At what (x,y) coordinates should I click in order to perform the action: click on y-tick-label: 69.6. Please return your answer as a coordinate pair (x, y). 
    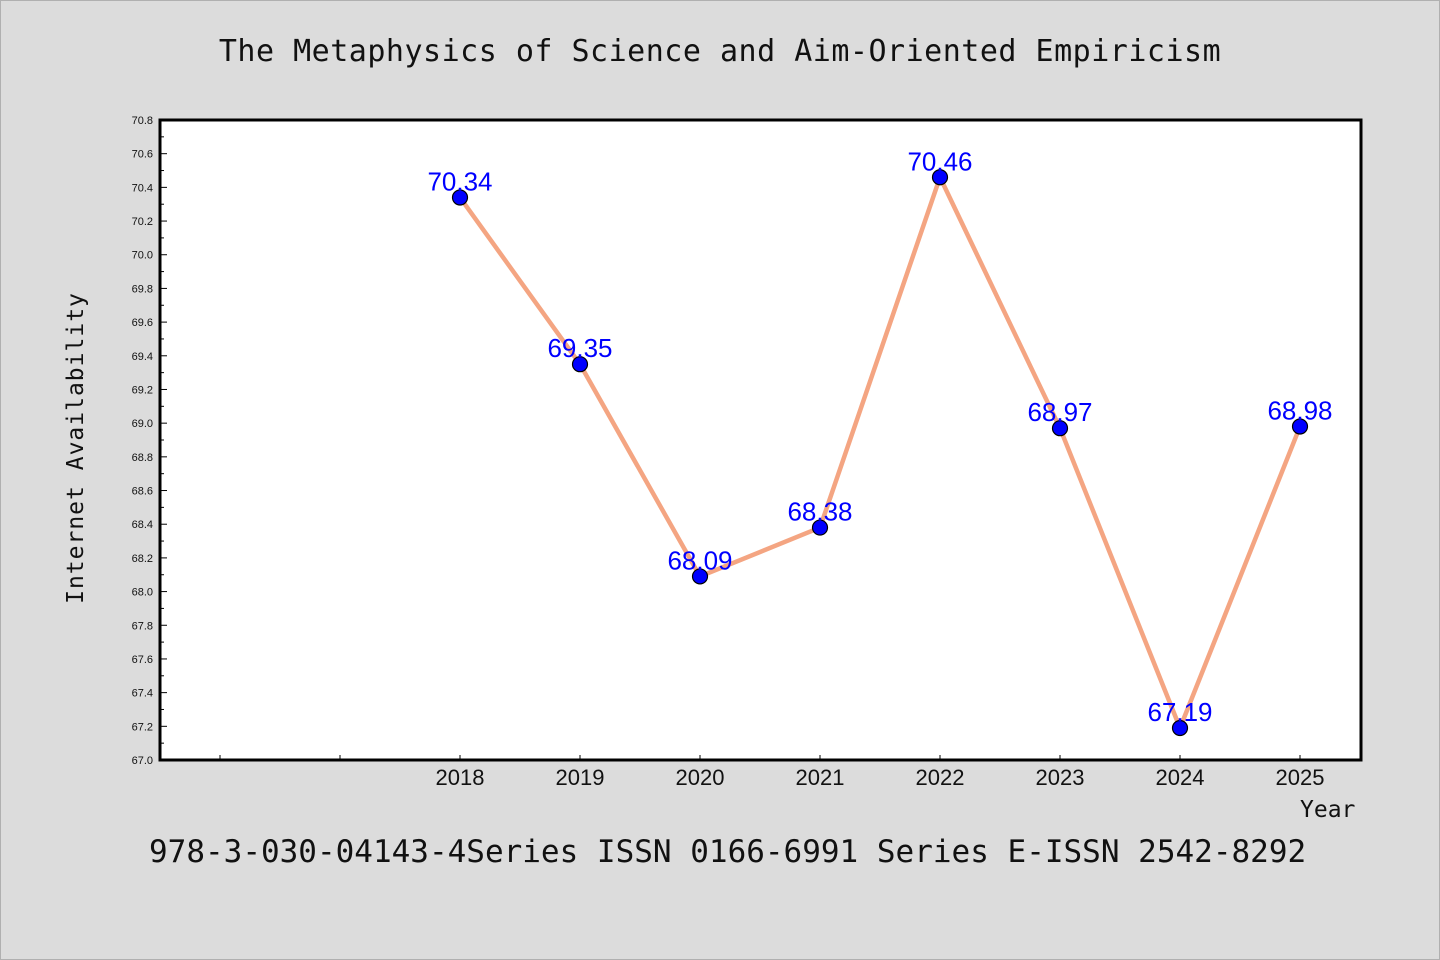
    Looking at the image, I should click on (142, 323).